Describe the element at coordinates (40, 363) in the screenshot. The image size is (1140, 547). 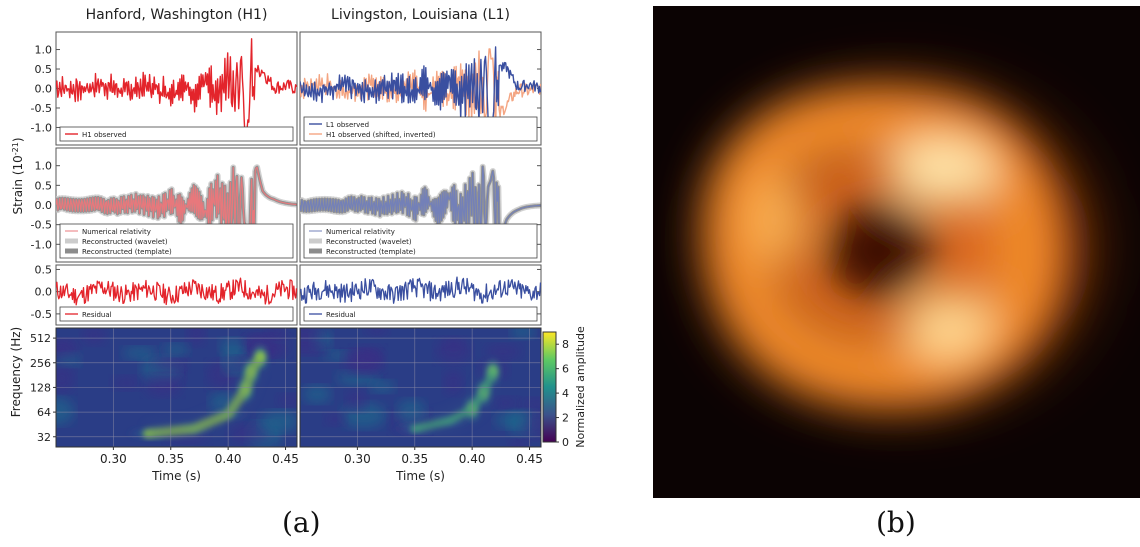
I see `ytick-label: 256` at that location.